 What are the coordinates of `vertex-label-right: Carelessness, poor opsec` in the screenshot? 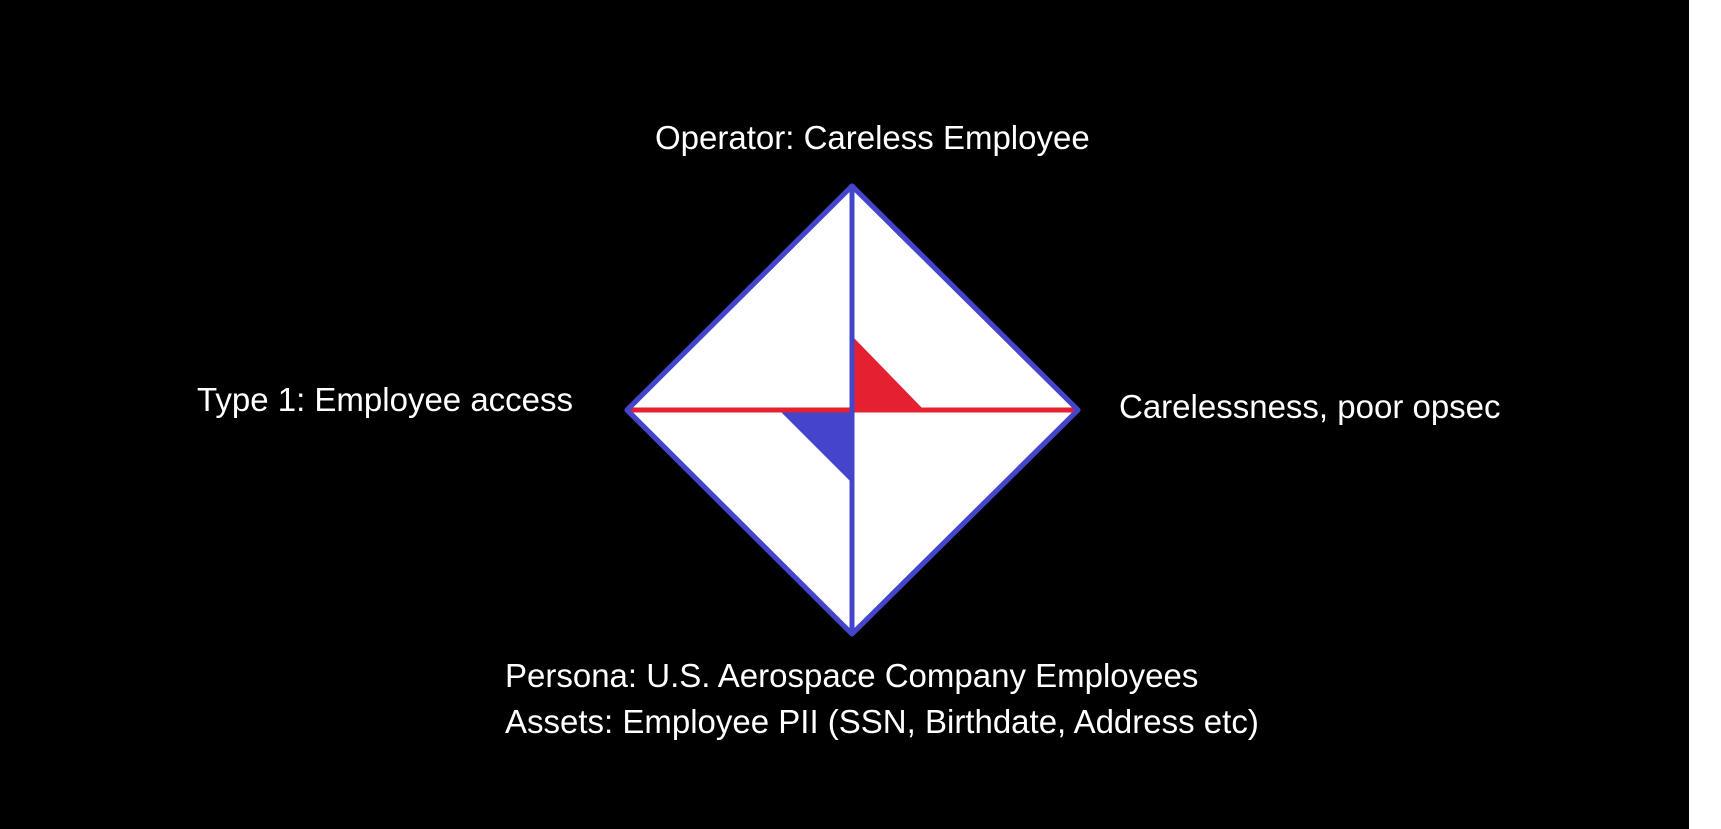 It's located at (1310, 406).